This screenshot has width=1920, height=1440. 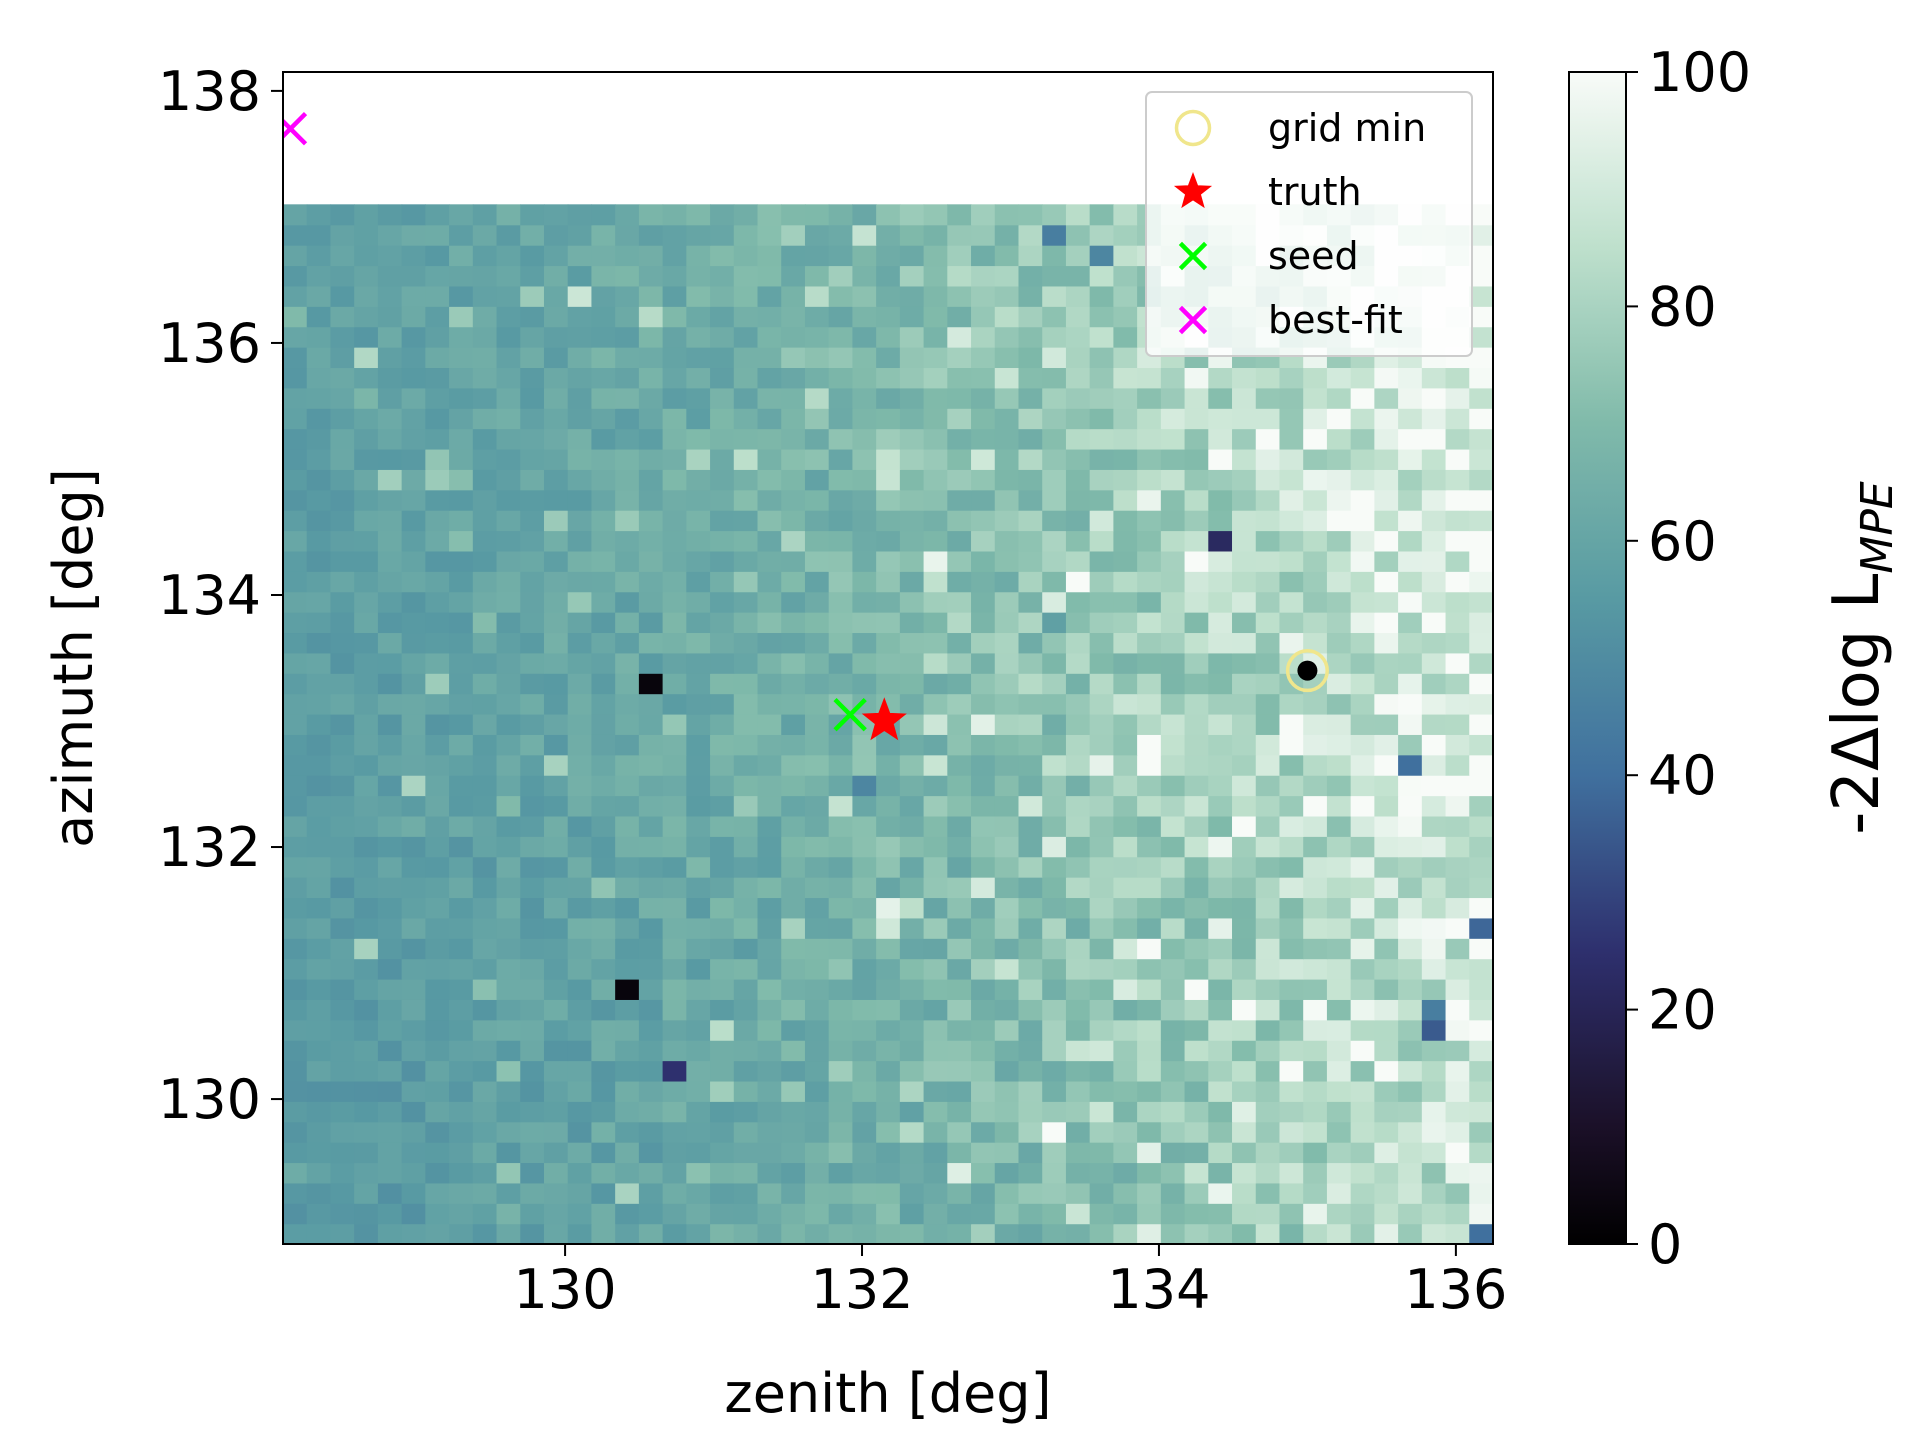 What do you see at coordinates (1861, 658) in the screenshot?
I see `colorbar-label: -2Δlog LMPE` at bounding box center [1861, 658].